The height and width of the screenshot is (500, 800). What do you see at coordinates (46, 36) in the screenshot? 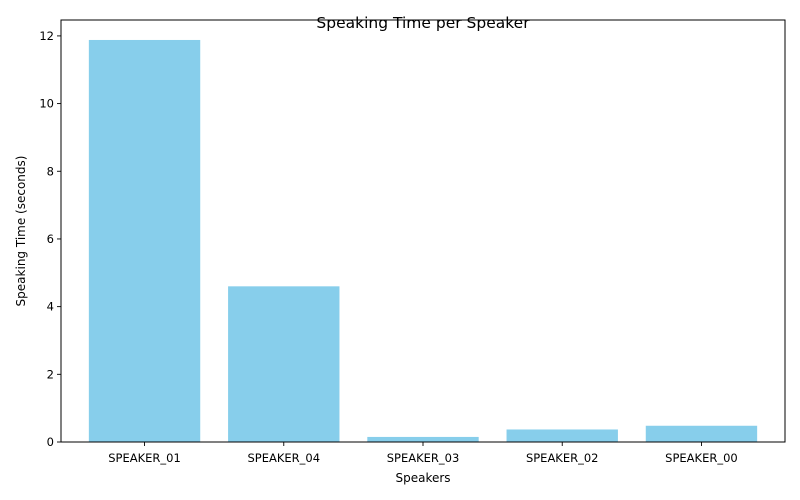
I see `y-tick-label: 12` at bounding box center [46, 36].